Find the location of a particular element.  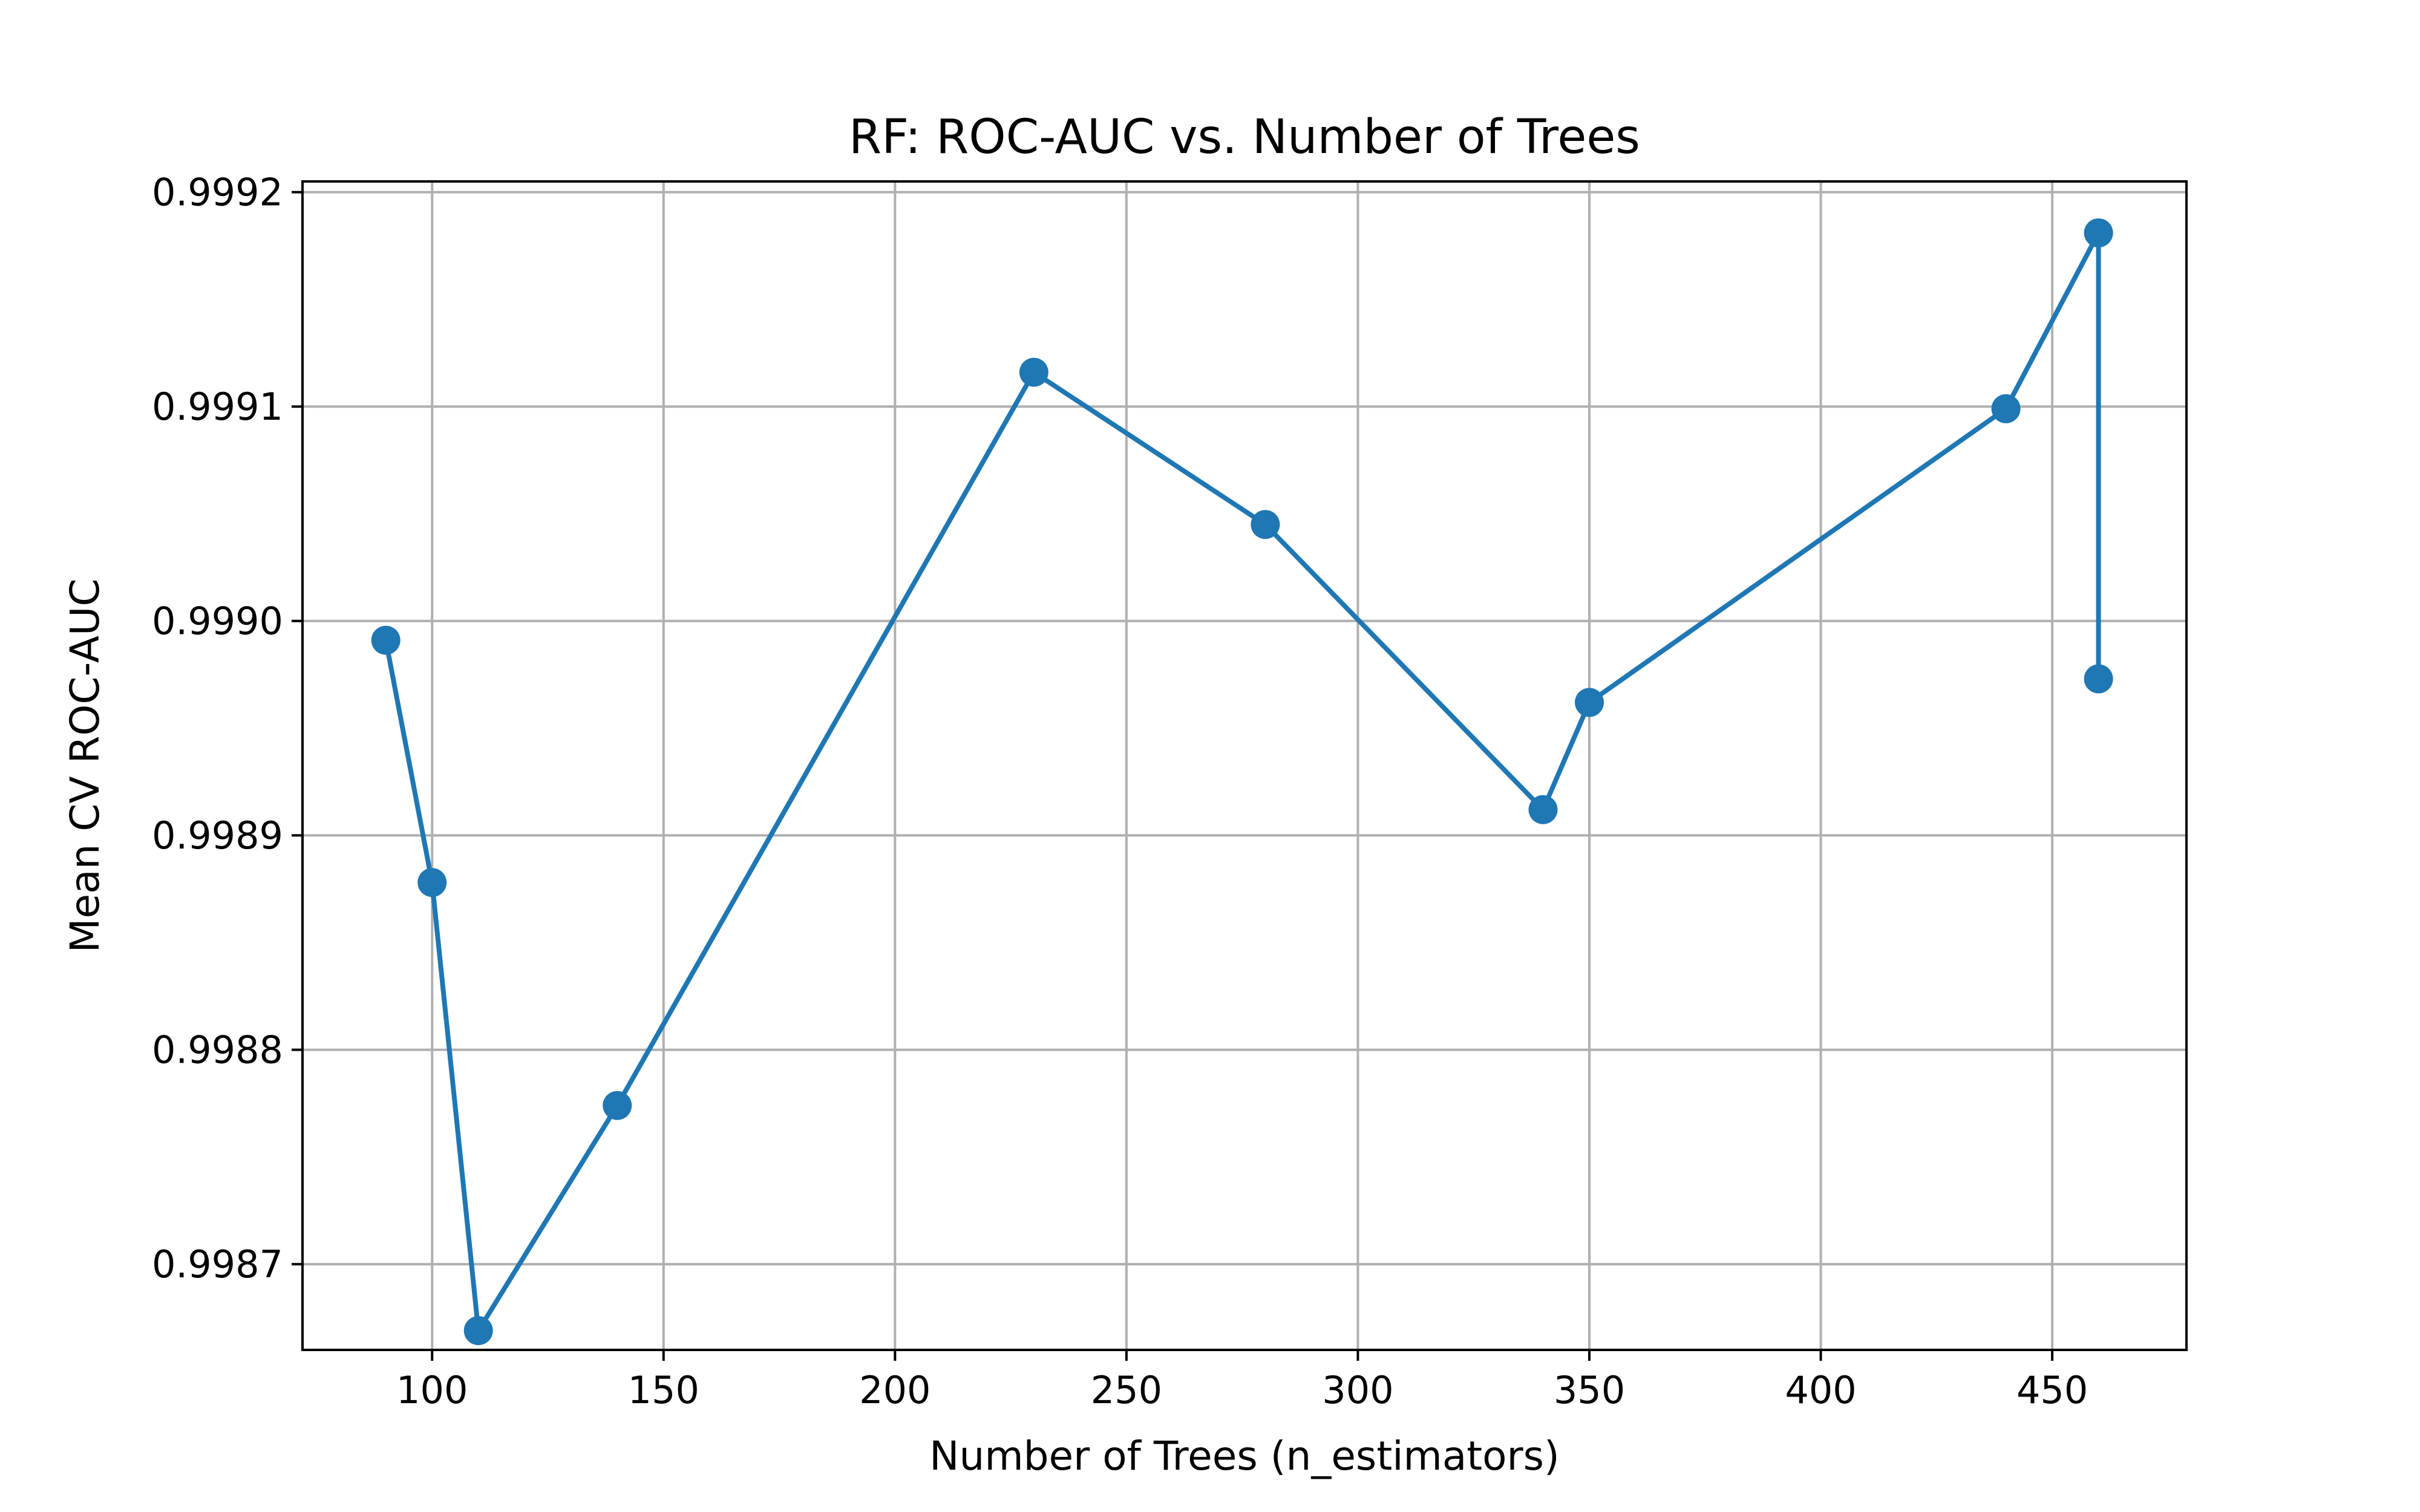

y-tick-label: 0.9989 is located at coordinates (217, 835).